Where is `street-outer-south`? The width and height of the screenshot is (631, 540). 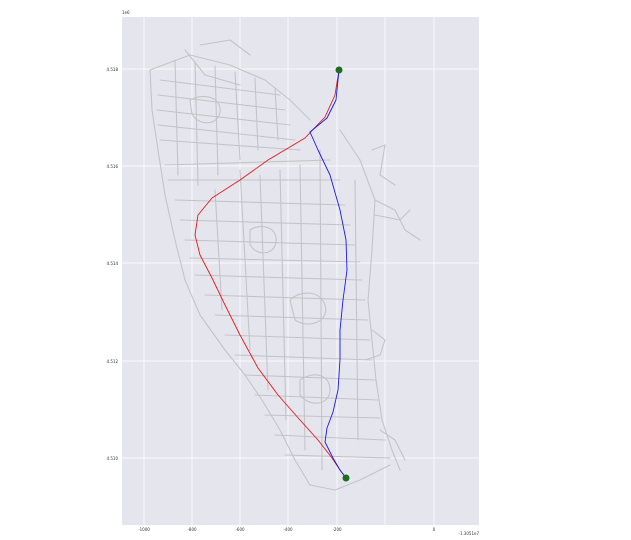 street-outer-south is located at coordinates (350, 477).